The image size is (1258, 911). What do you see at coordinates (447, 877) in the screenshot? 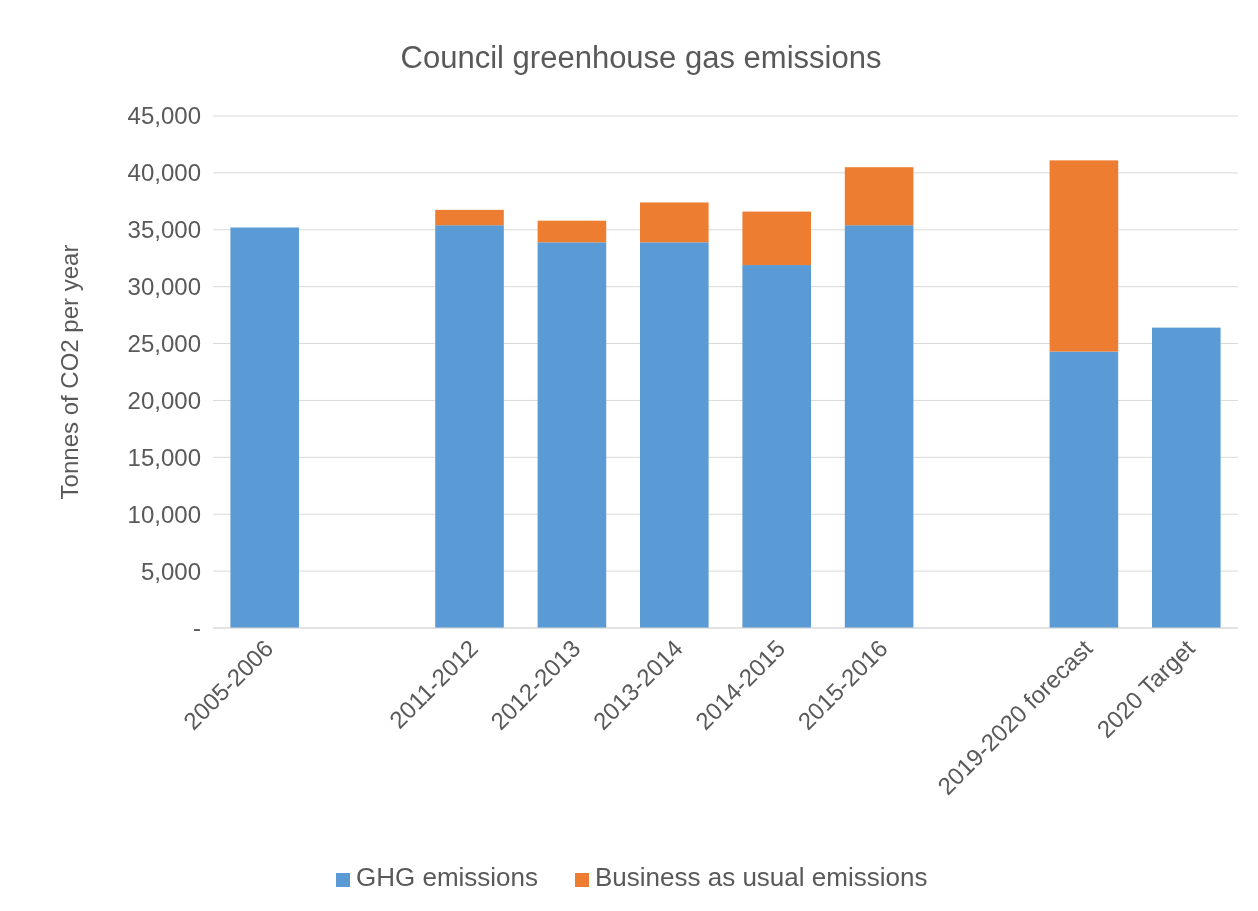
I see `legend-label: GHG emissions` at bounding box center [447, 877].